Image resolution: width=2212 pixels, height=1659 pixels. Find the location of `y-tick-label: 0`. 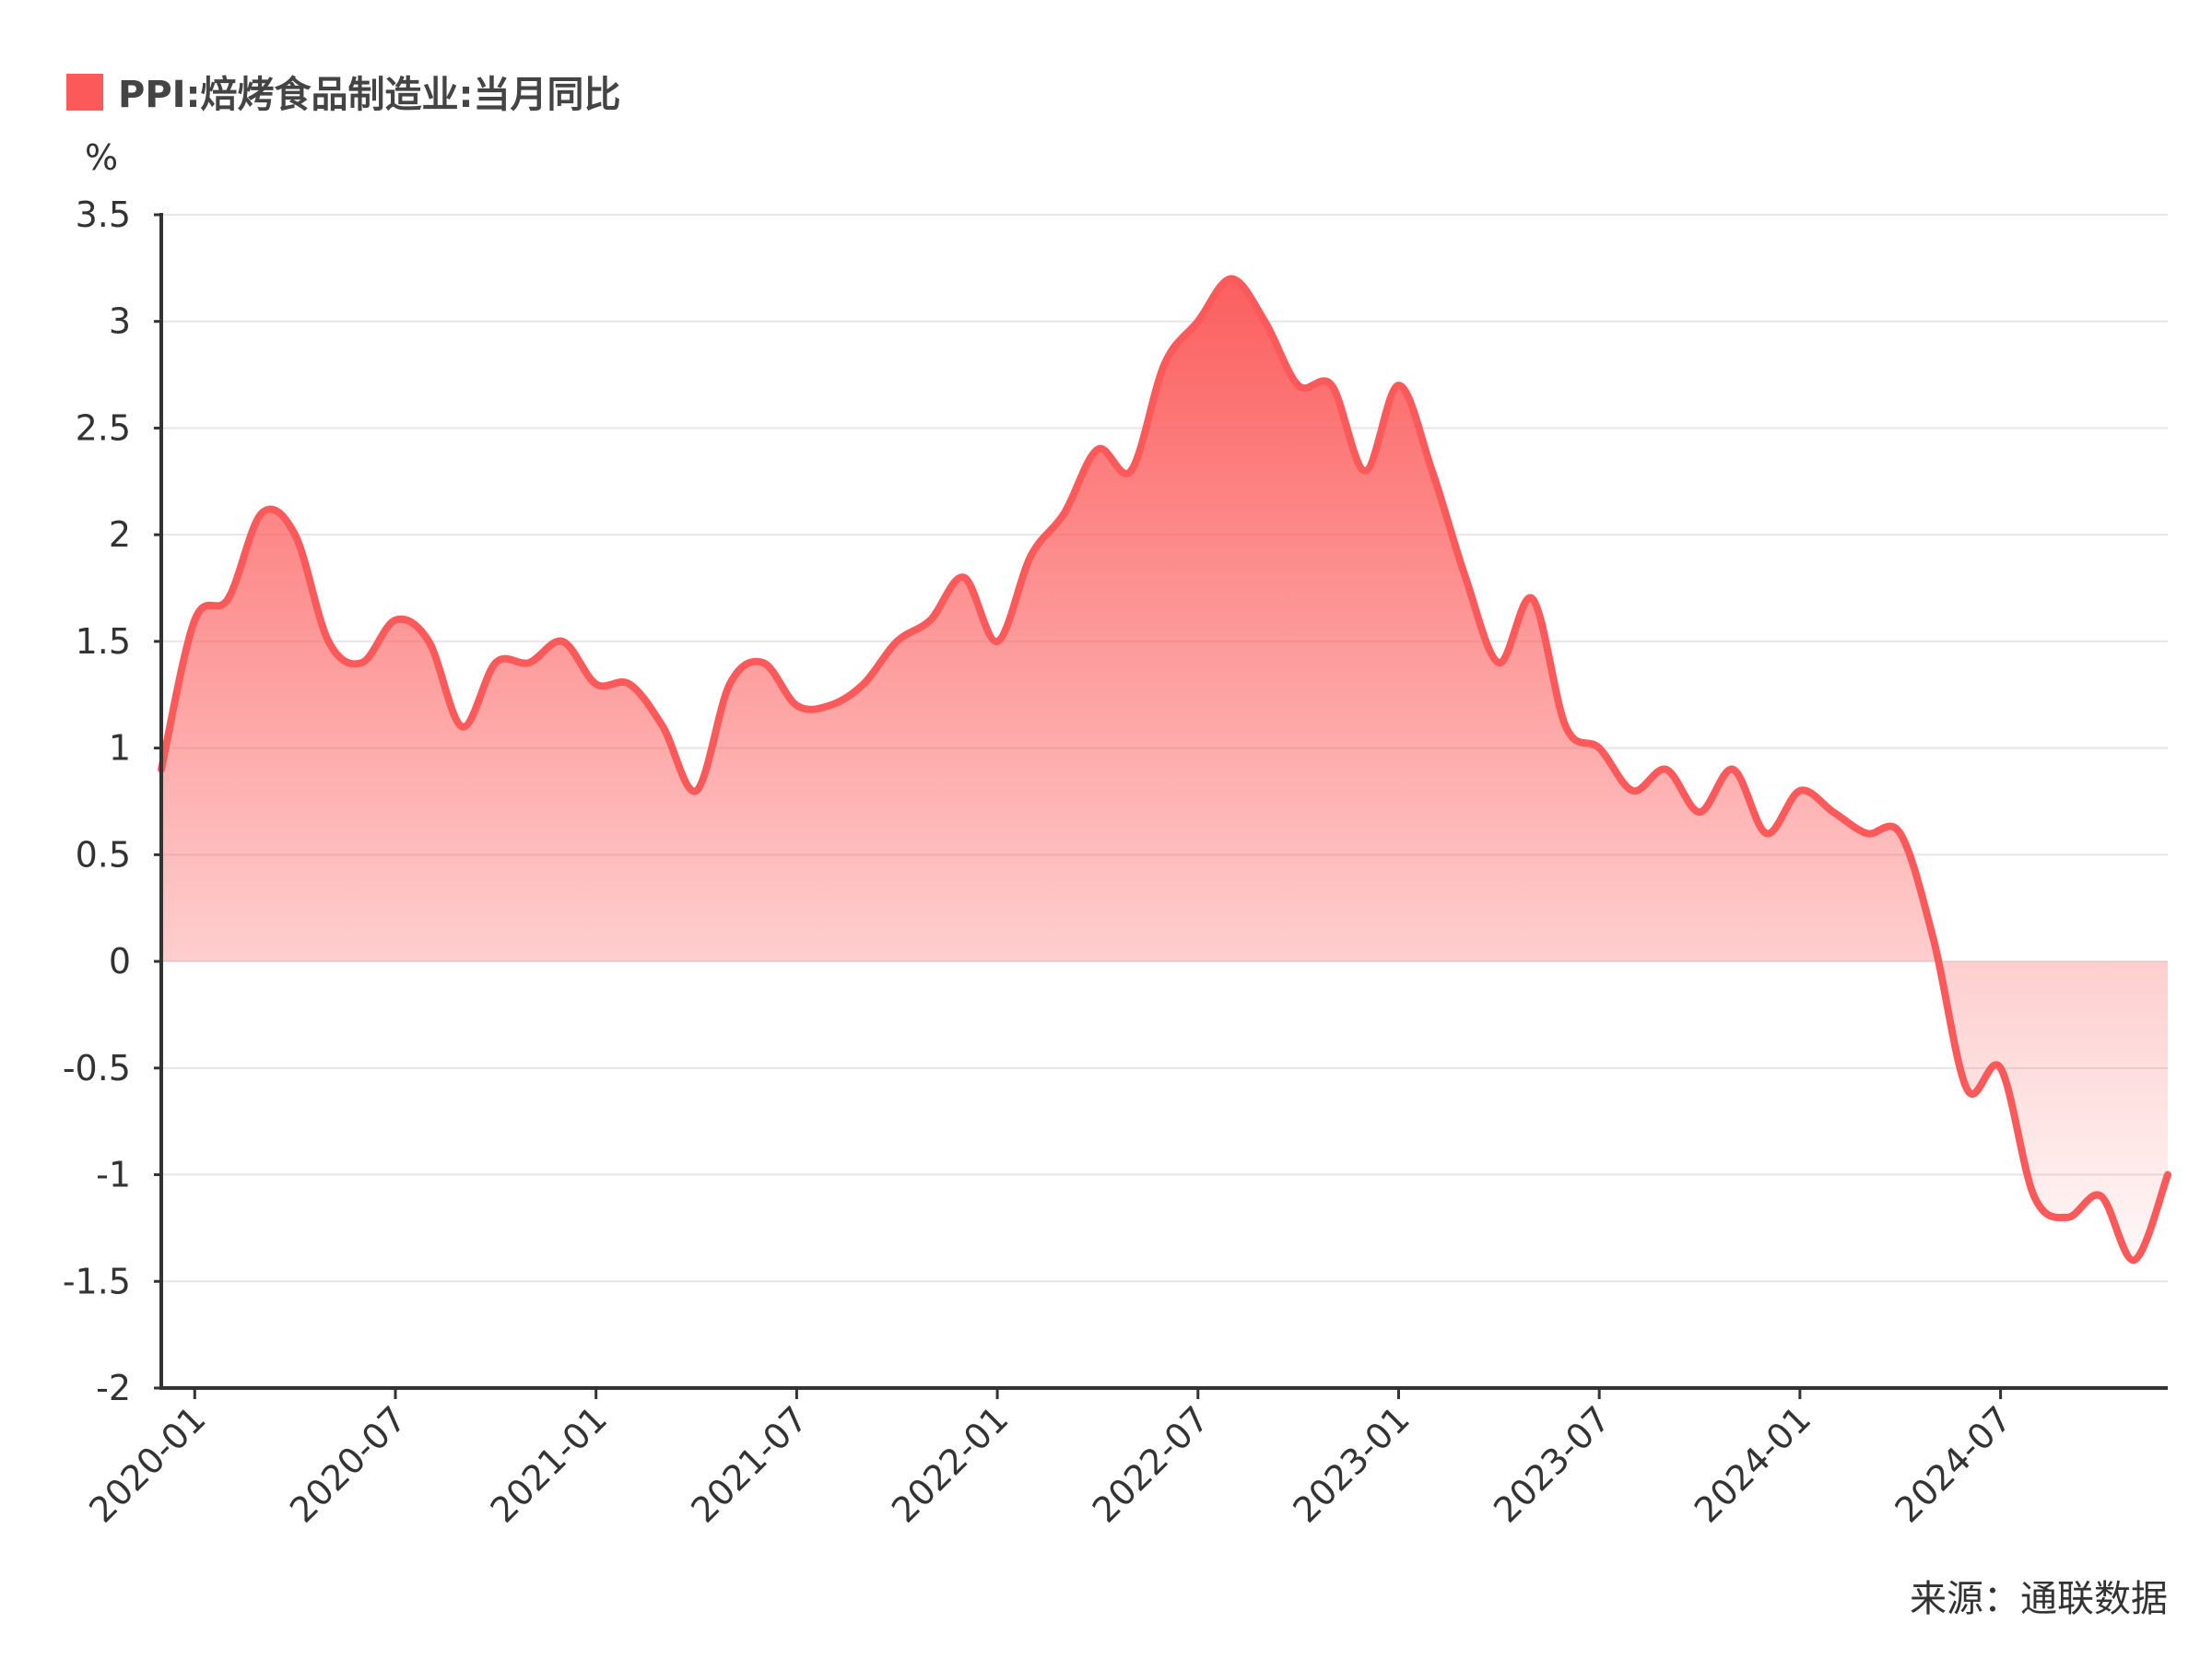

y-tick-label: 0 is located at coordinates (120, 961).